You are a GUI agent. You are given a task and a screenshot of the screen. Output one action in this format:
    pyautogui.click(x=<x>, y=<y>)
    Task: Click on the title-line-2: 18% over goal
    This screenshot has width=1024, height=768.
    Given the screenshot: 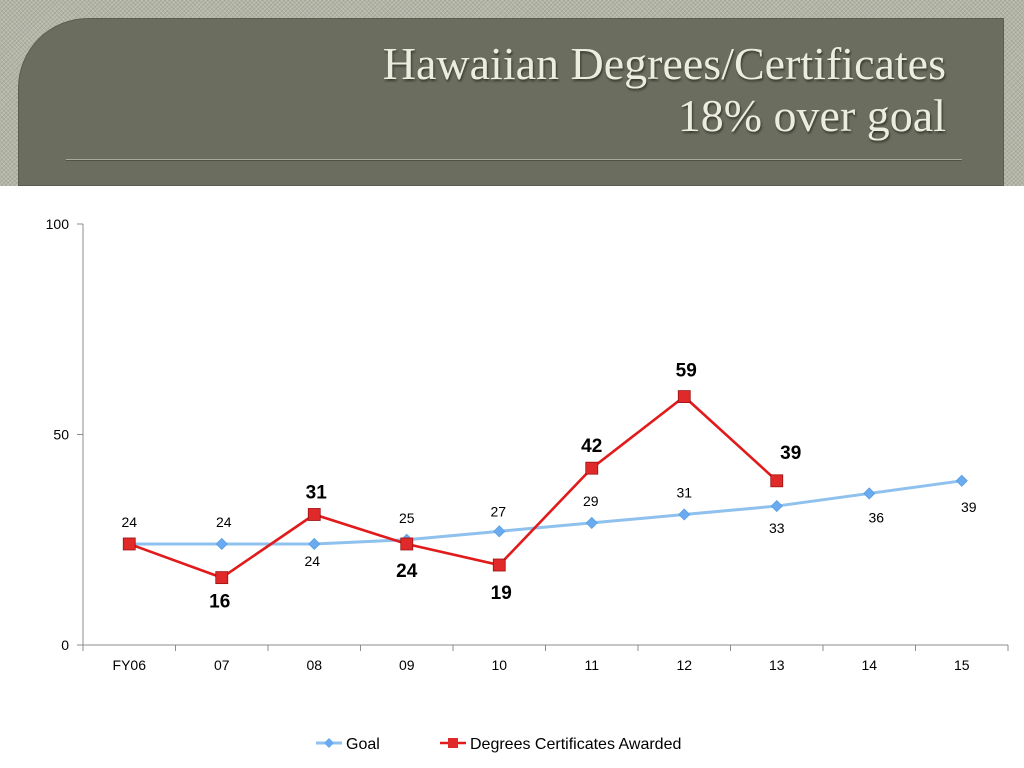 What is the action you would take?
    pyautogui.click(x=811, y=115)
    